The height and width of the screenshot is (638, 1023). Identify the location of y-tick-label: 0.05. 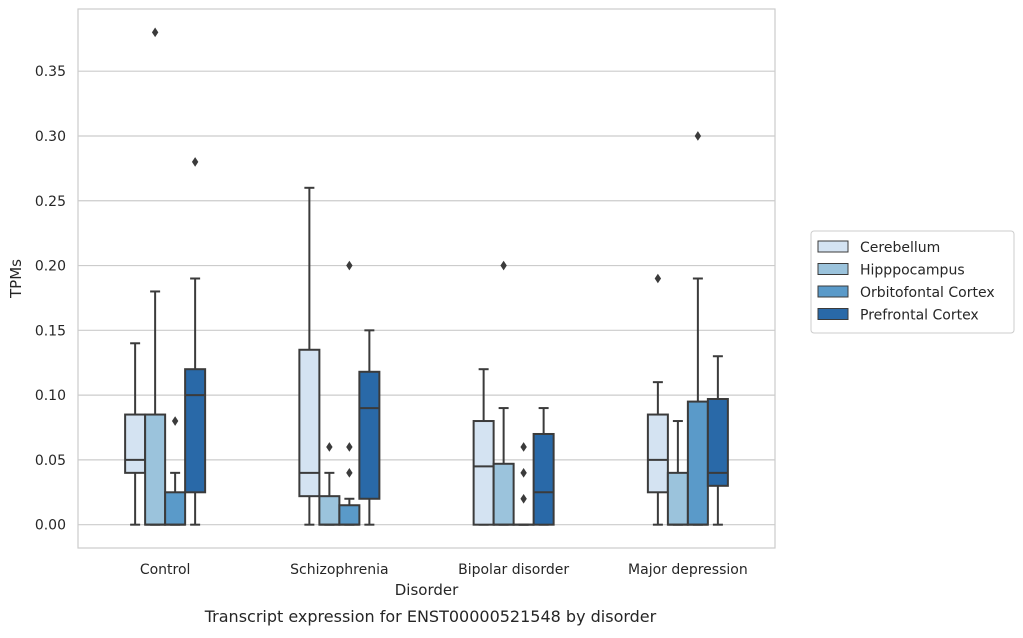
(50, 461).